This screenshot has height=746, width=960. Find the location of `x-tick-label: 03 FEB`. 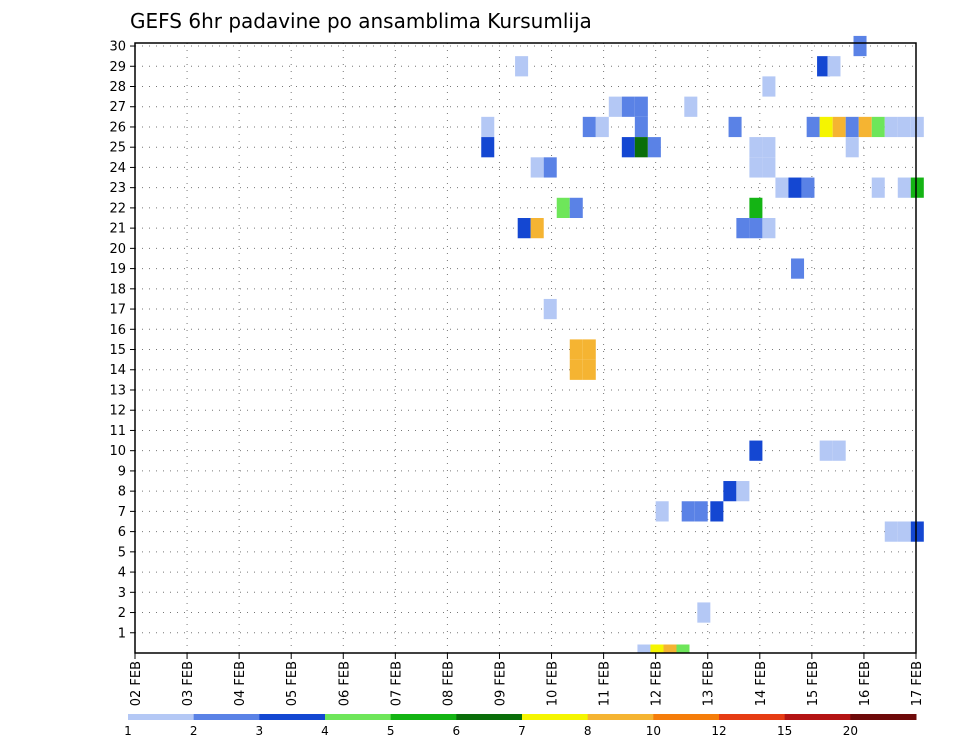

x-tick-label: 03 FEB is located at coordinates (188, 683).